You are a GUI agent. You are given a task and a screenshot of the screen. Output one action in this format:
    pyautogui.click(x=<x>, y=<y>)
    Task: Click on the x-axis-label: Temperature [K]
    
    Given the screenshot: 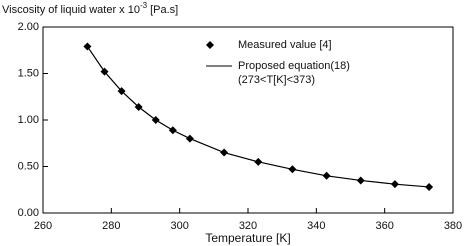 What is the action you would take?
    pyautogui.click(x=247, y=238)
    